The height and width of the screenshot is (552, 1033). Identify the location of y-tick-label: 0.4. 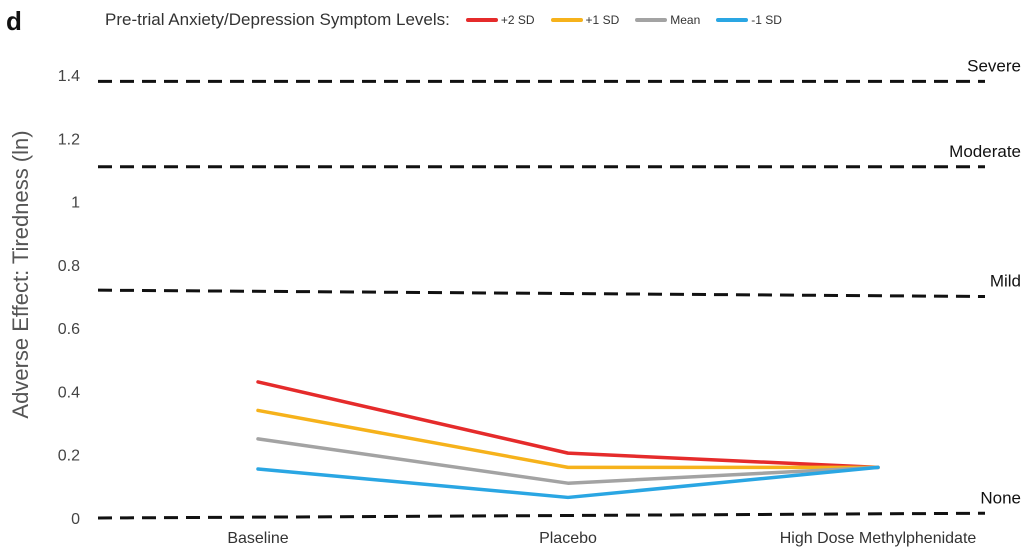
(69, 392).